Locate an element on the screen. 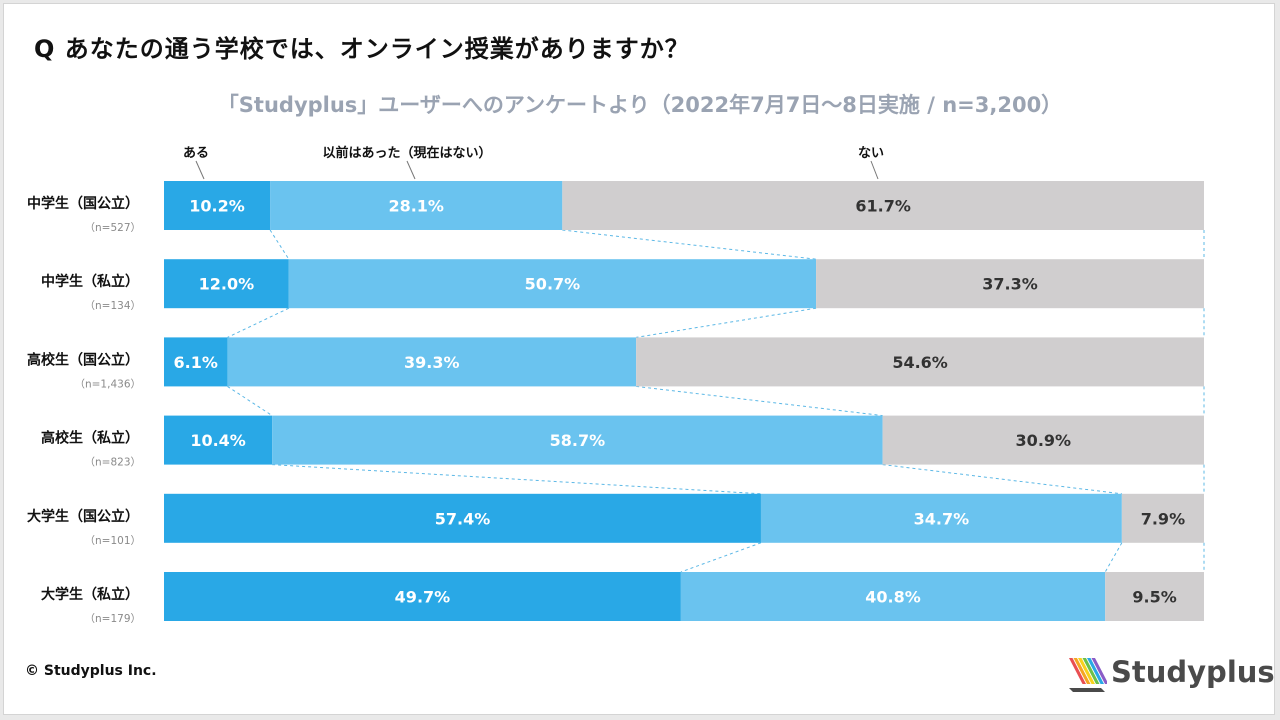  data-label: 30.9% is located at coordinates (1044, 440).